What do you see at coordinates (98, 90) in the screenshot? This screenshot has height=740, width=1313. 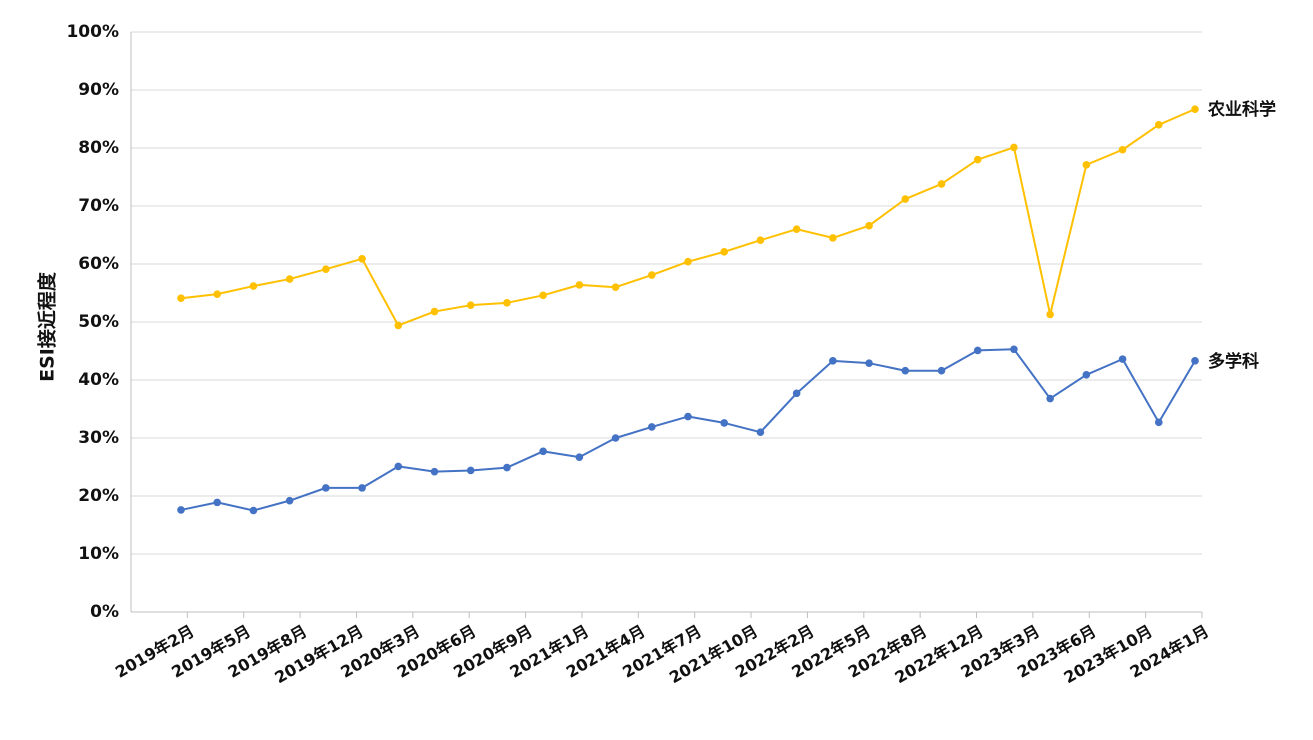 I see `y-tick-label: 90%` at bounding box center [98, 90].